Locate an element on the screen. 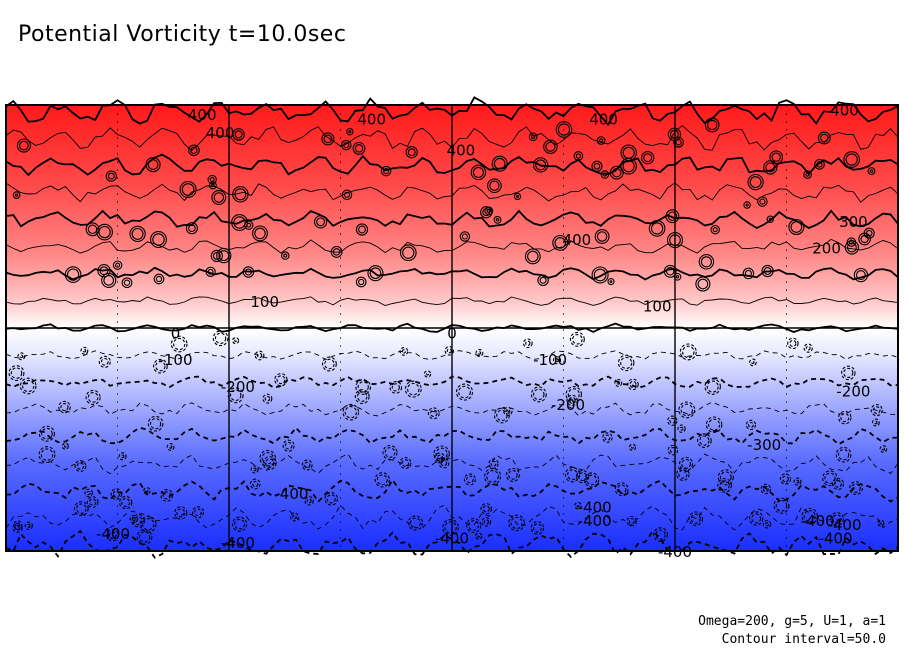  contour-label: 400 is located at coordinates (202, 115).